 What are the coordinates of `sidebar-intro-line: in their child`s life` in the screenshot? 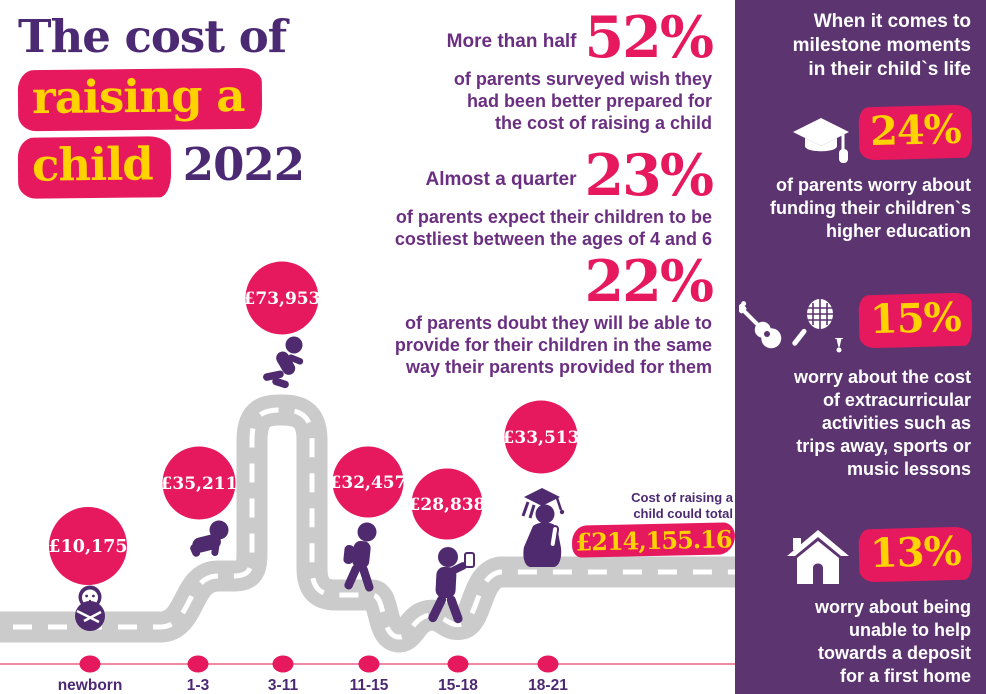 It's located at (889, 69).